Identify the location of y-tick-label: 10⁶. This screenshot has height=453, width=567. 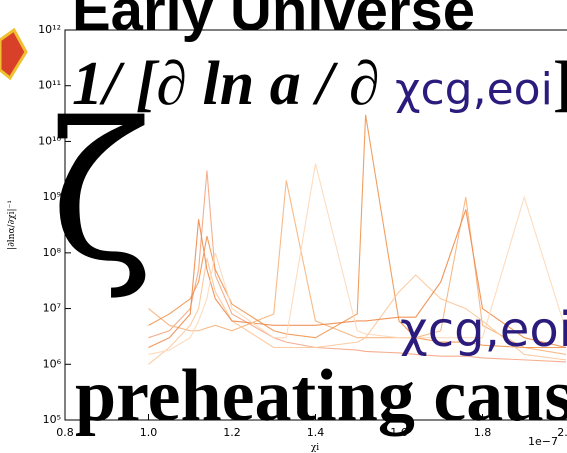
(52, 363).